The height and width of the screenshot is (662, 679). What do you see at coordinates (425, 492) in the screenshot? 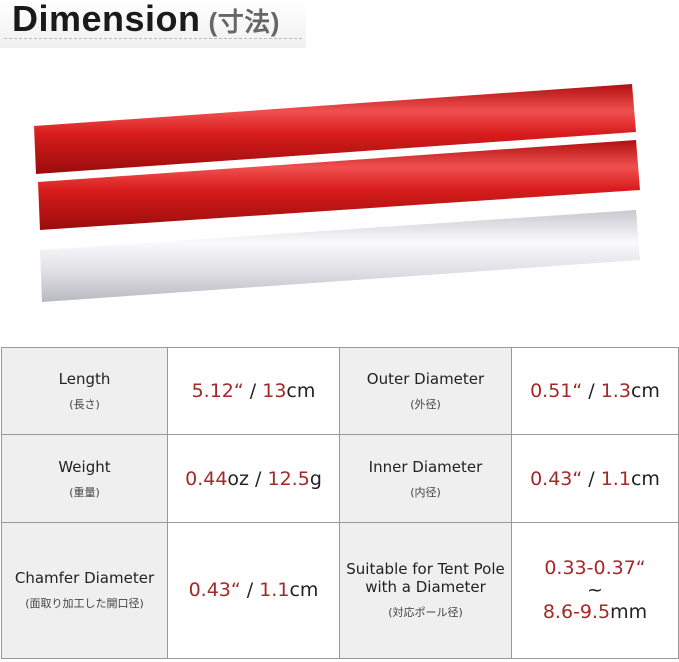
I see `spec-label-jp: (内径)` at bounding box center [425, 492].